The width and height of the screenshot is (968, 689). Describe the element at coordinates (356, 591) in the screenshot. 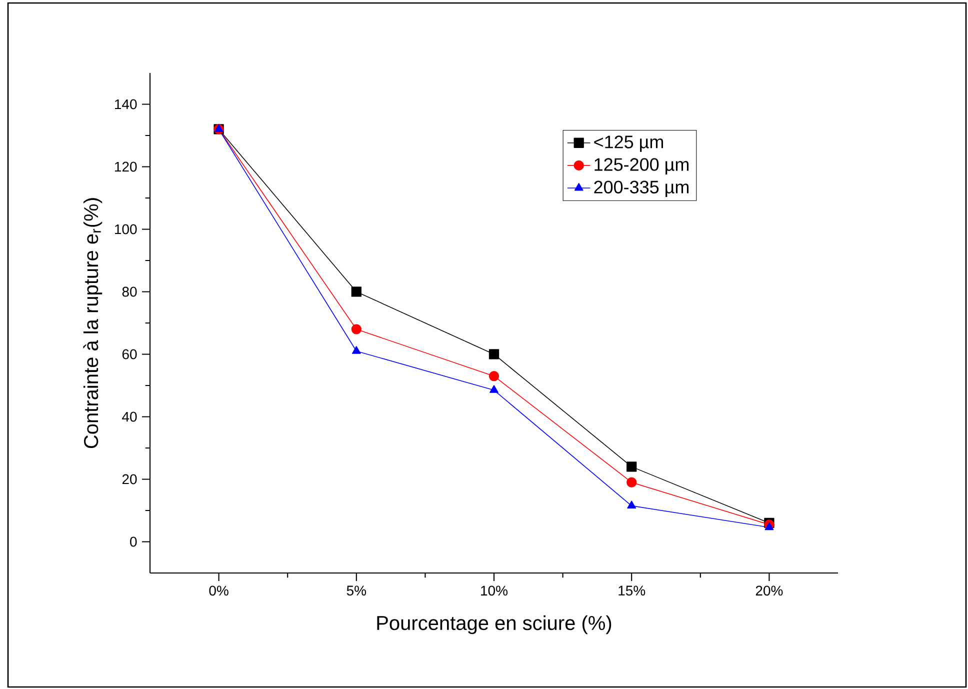

I see `x-tick-label: 5%` at that location.